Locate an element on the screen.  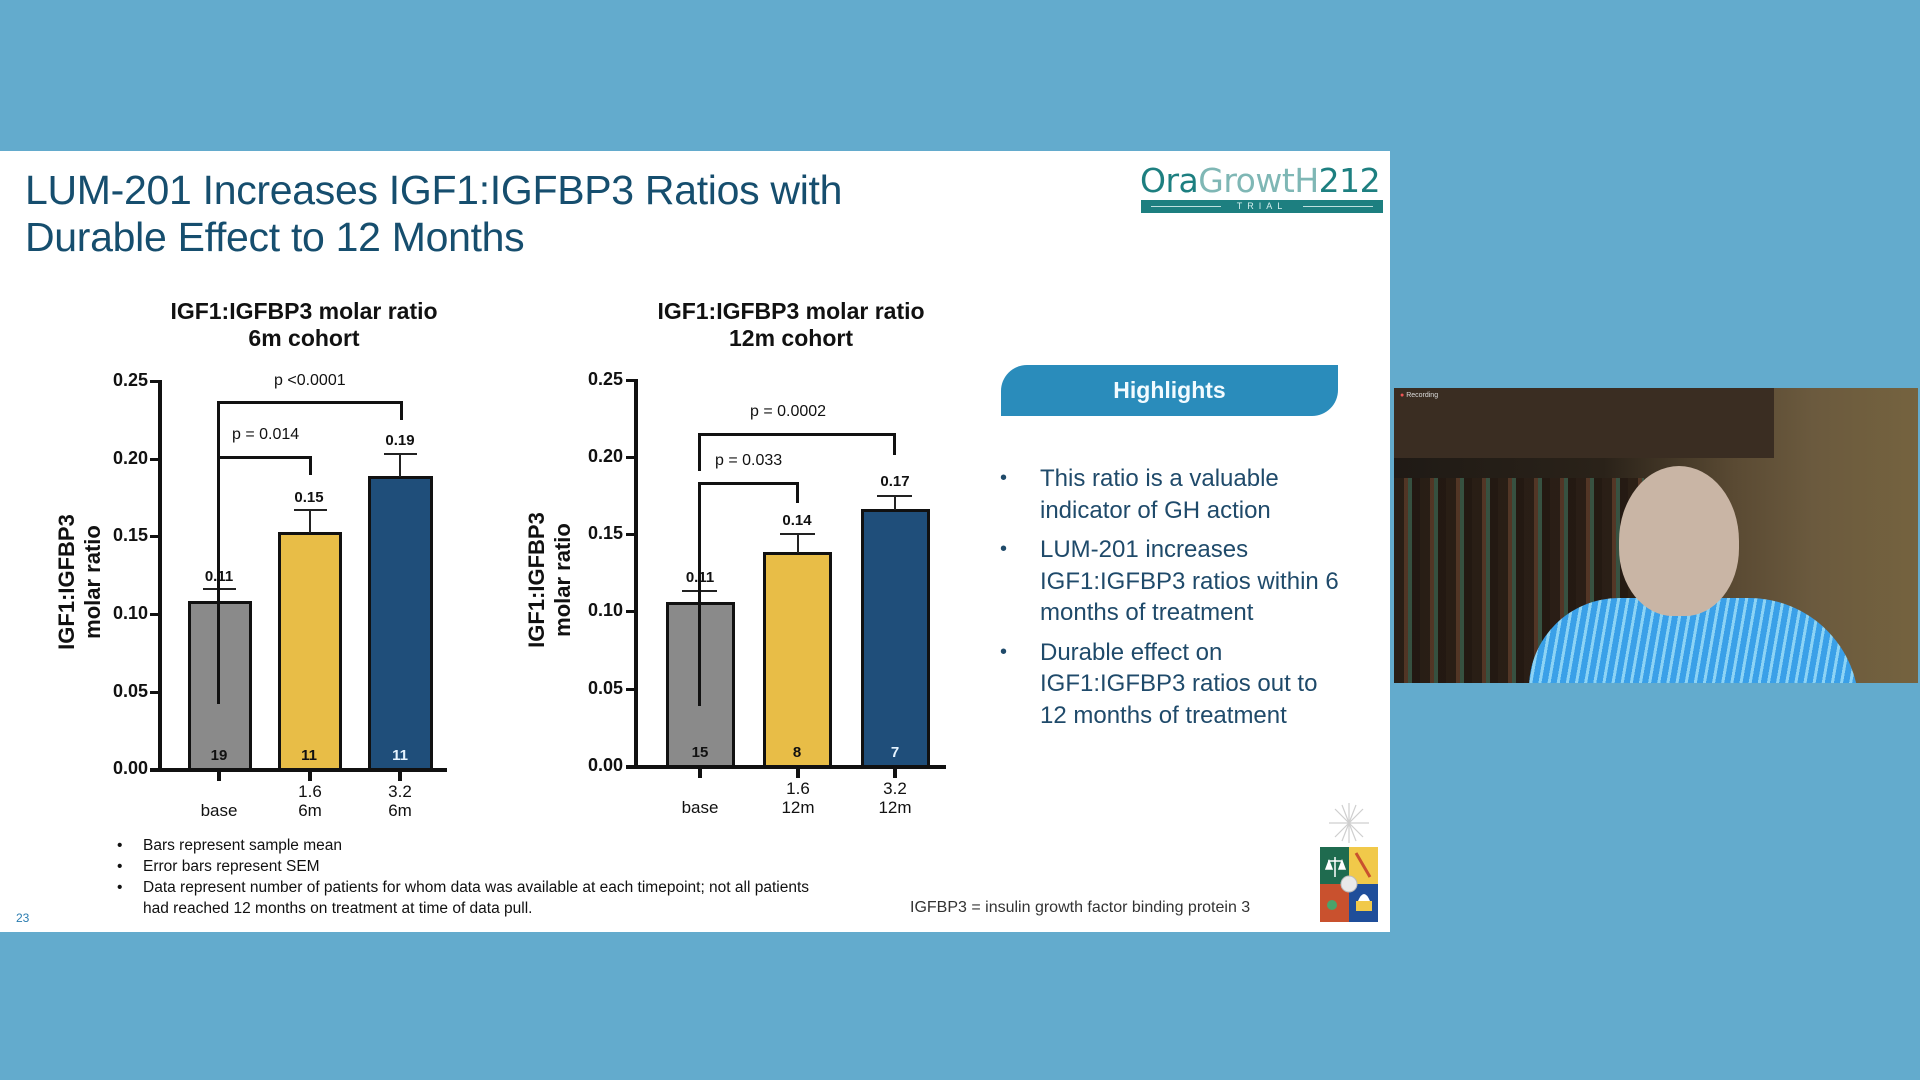
bar-base is located at coordinates (220, 686).